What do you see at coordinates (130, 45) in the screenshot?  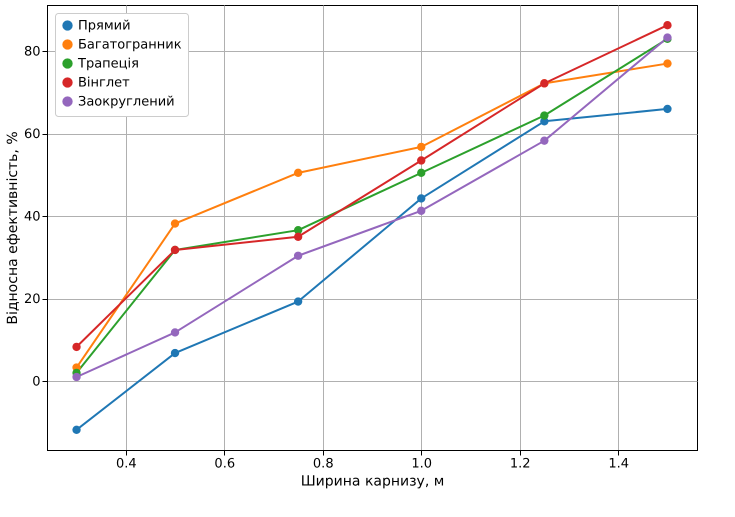 I see `legend-label: Багатогранник` at bounding box center [130, 45].